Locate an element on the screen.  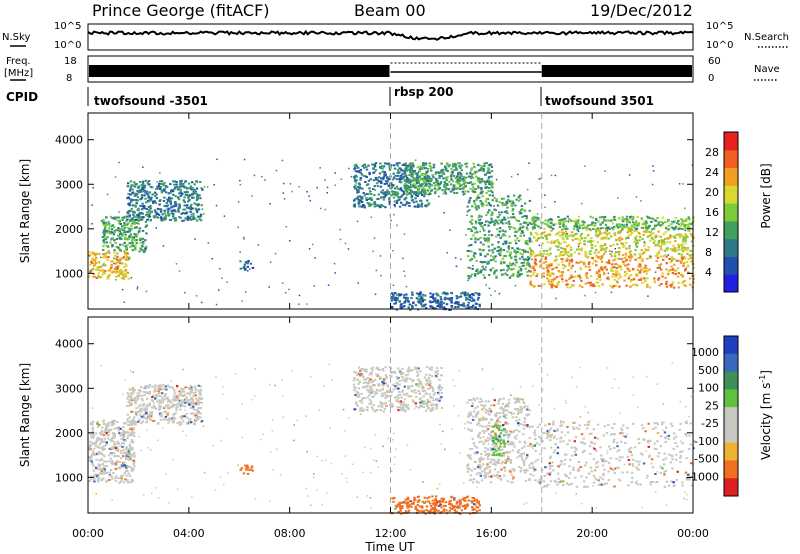
freq-unit-label: [MHz] is located at coordinates (18, 73).